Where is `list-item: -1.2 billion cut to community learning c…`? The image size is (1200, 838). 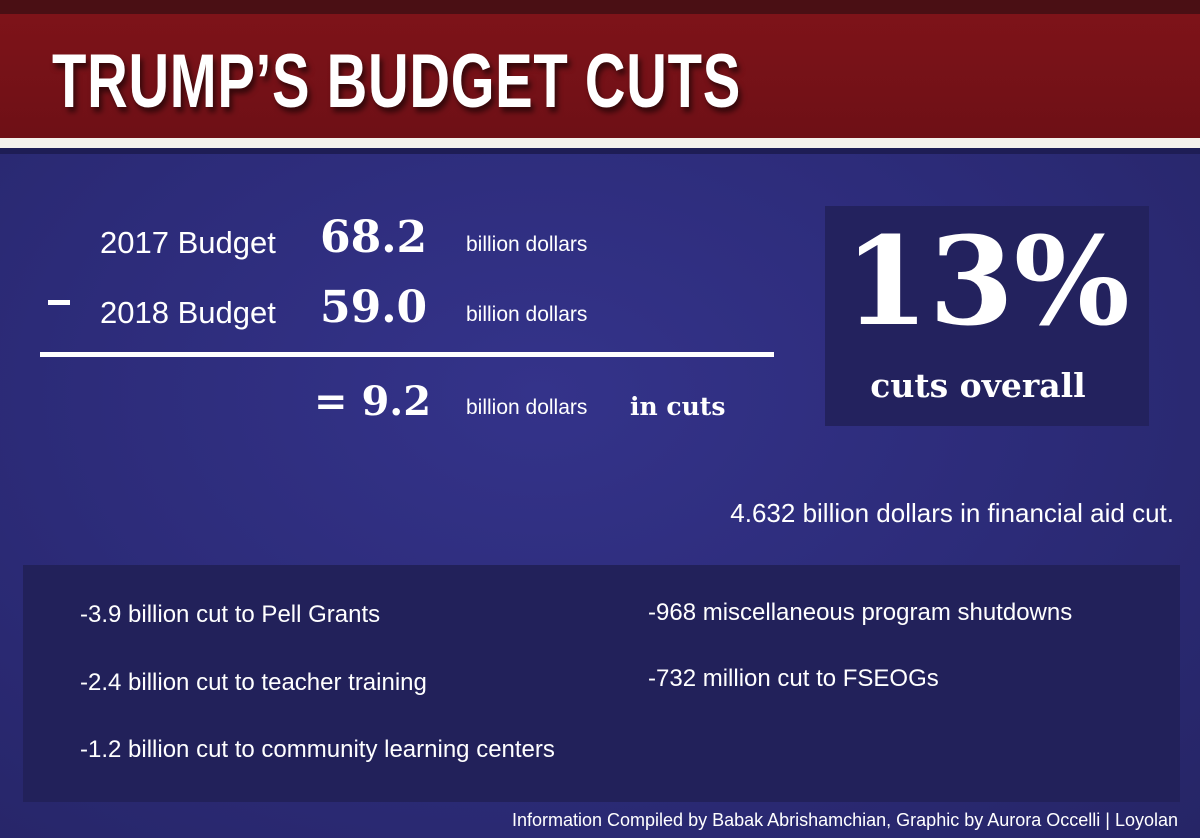
list-item: -1.2 billion cut to community learning c… is located at coordinates (317, 749).